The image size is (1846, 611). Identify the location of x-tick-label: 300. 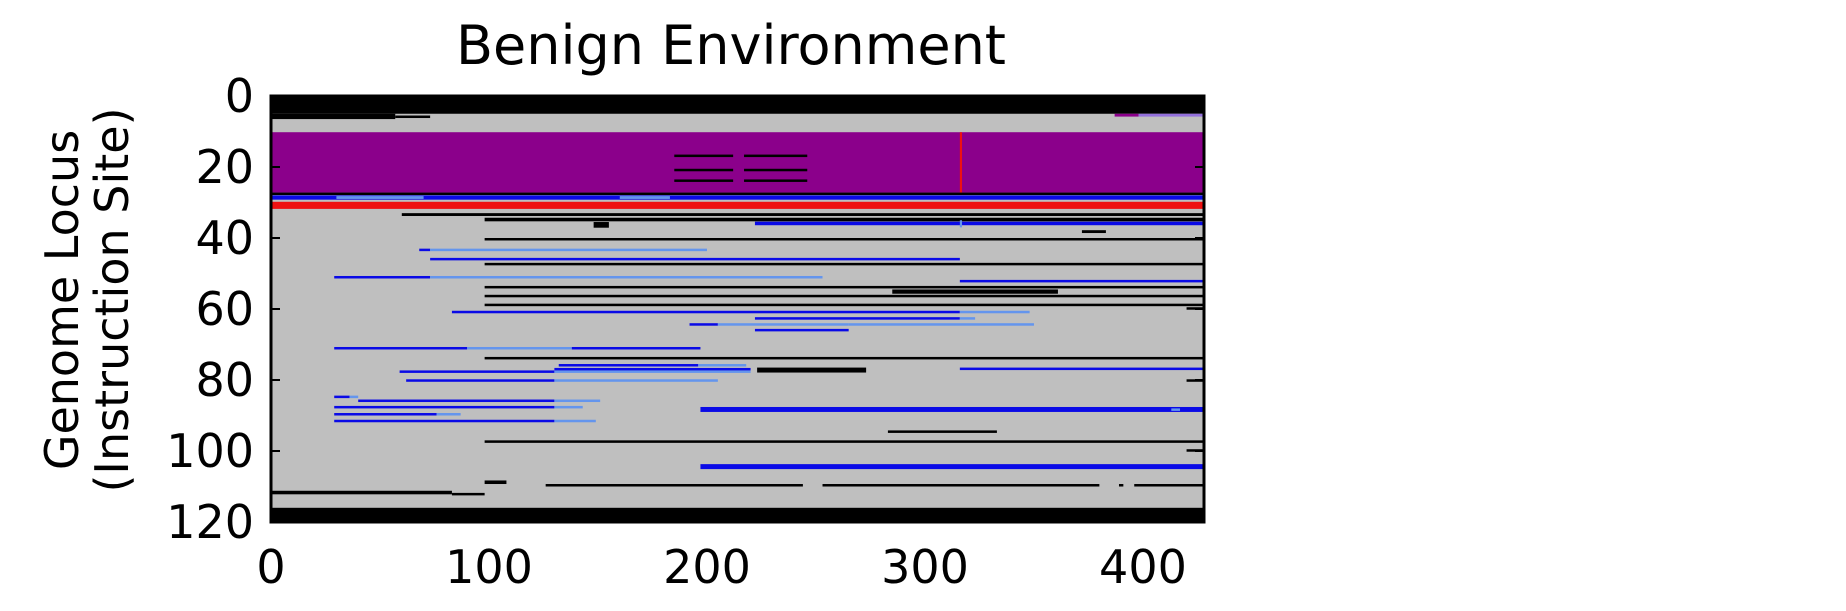
(925, 567).